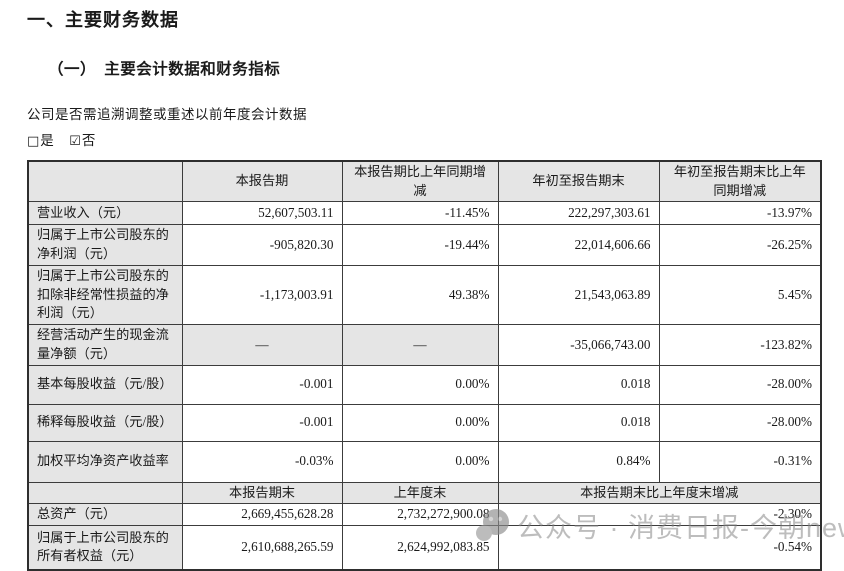  I want to click on row-label: 归属于上市公司股东的所有者权益（元）, so click(105, 548).